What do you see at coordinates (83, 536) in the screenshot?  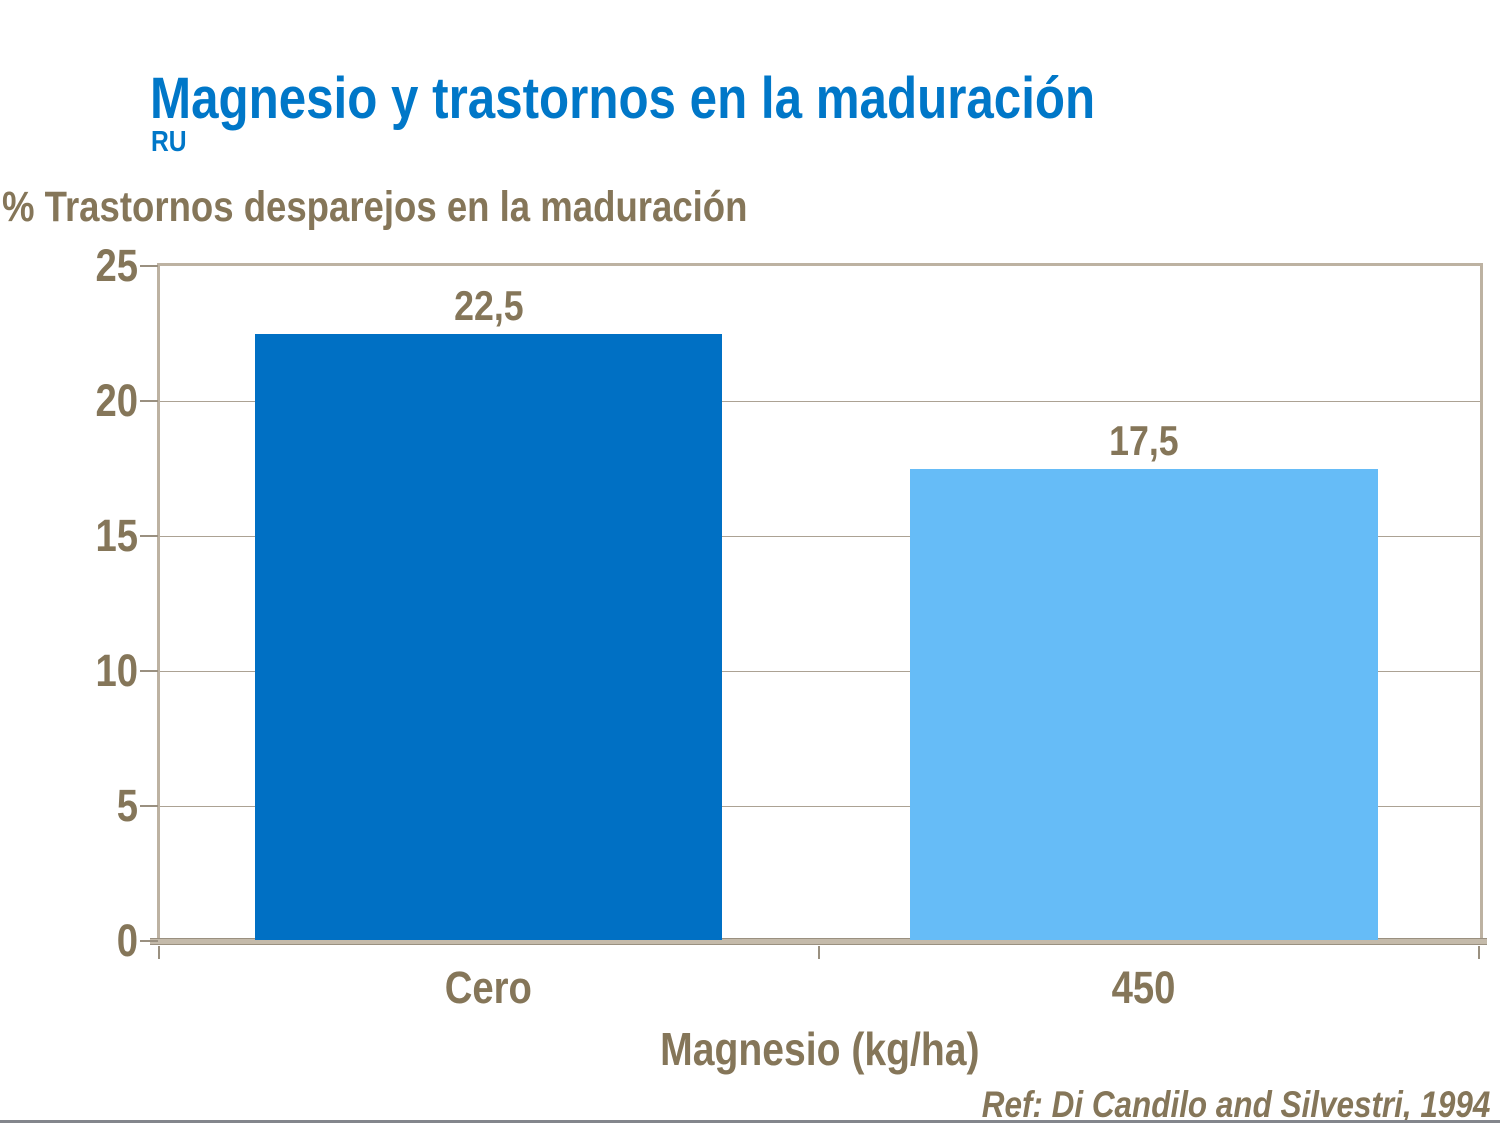 I see `y-tick-label-15: 15` at bounding box center [83, 536].